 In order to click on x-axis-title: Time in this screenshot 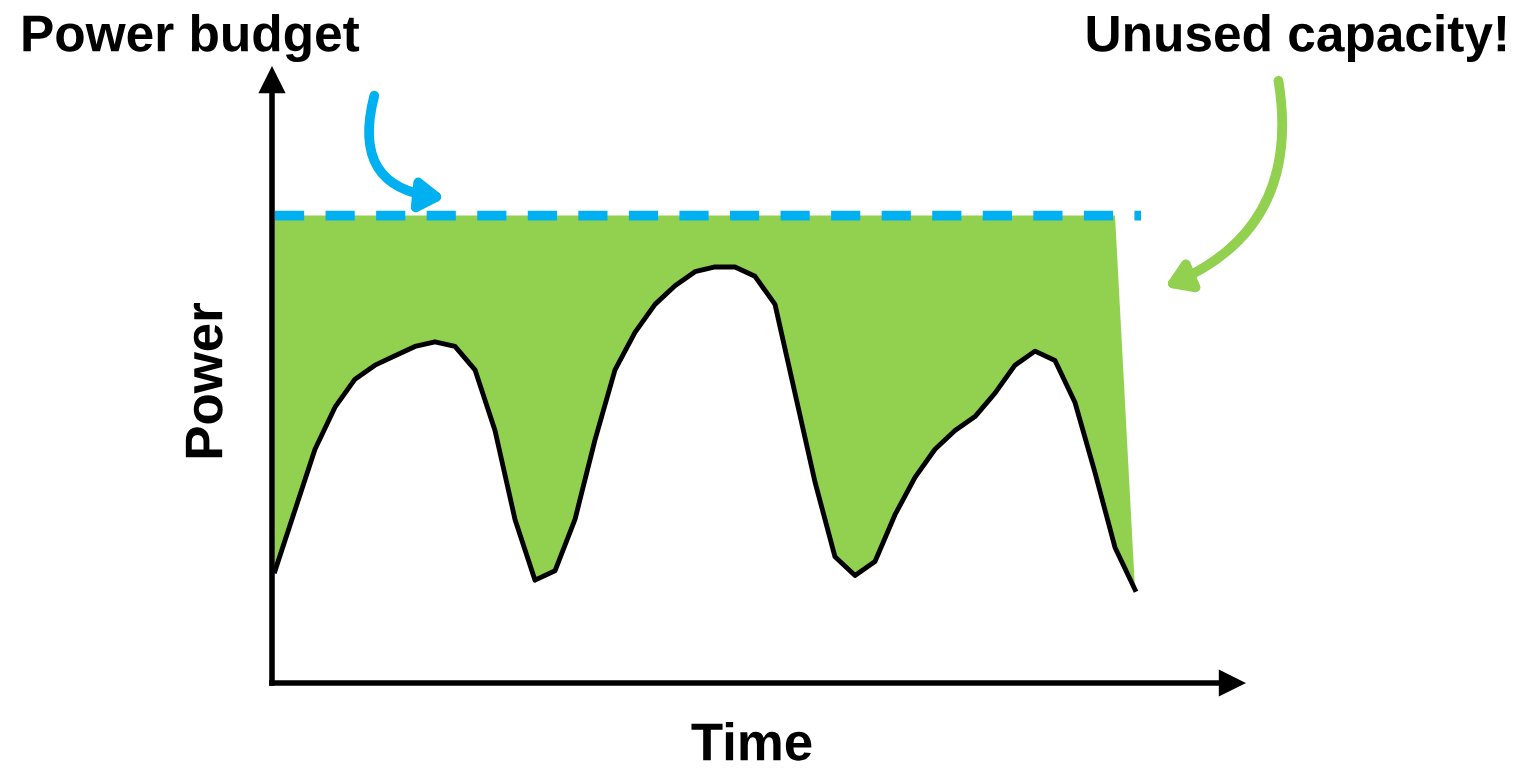, I will do `click(751, 741)`.